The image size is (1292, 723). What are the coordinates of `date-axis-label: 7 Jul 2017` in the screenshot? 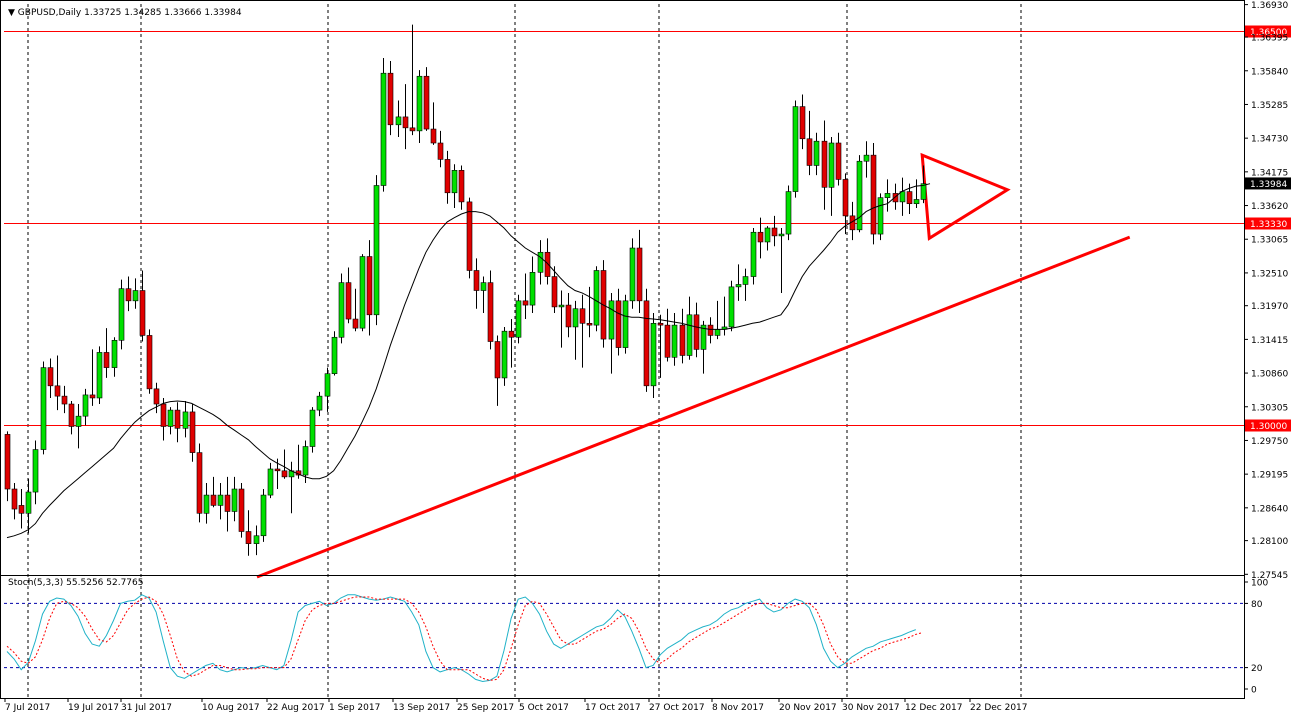 It's located at (27, 708).